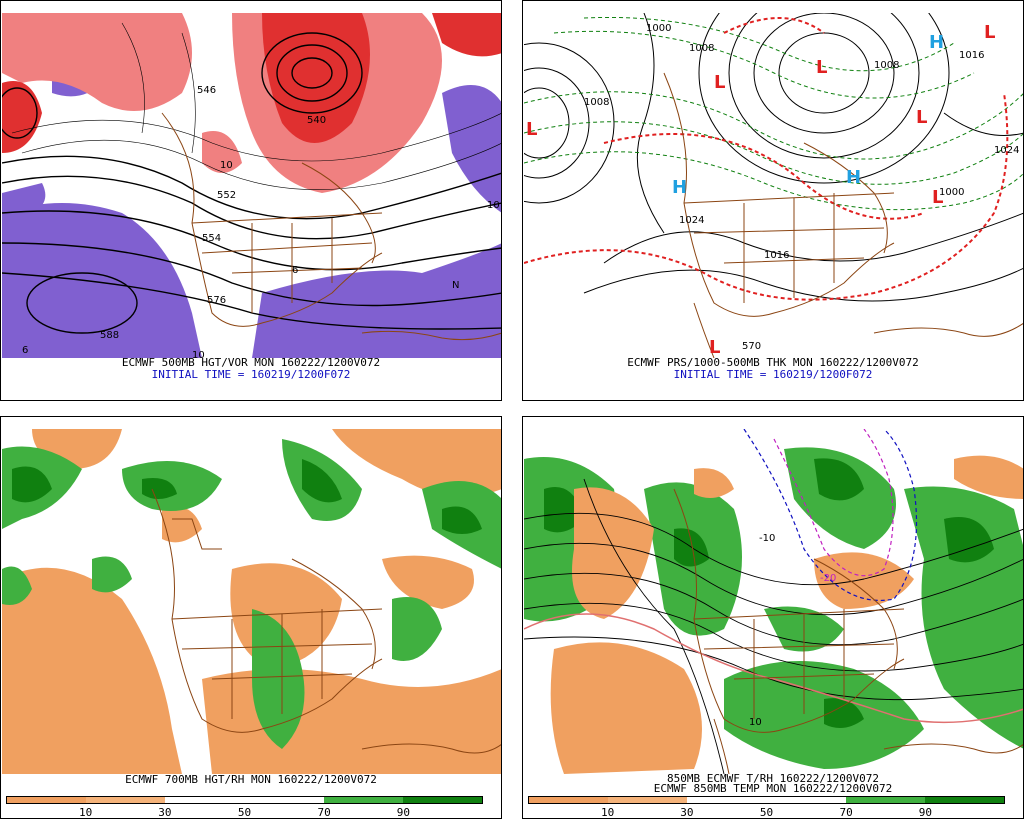 This screenshot has height=819, width=1024. What do you see at coordinates (211, 238) in the screenshot?
I see `contour-label: 554` at bounding box center [211, 238].